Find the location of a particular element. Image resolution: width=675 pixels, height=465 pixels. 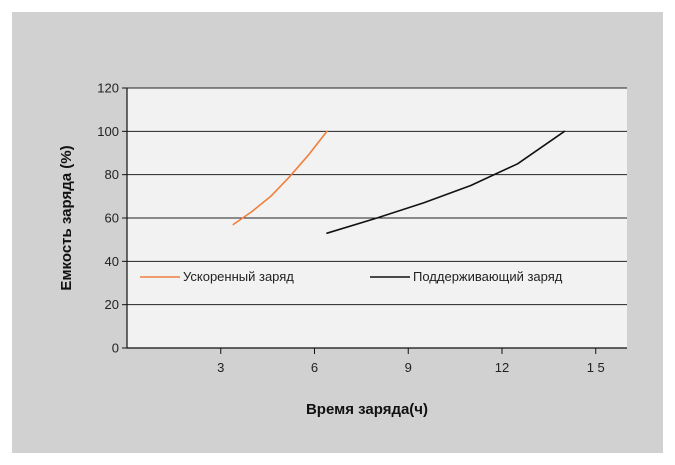

x-axis-ticks: 3 6 9 12 1 5 is located at coordinates (411, 361).